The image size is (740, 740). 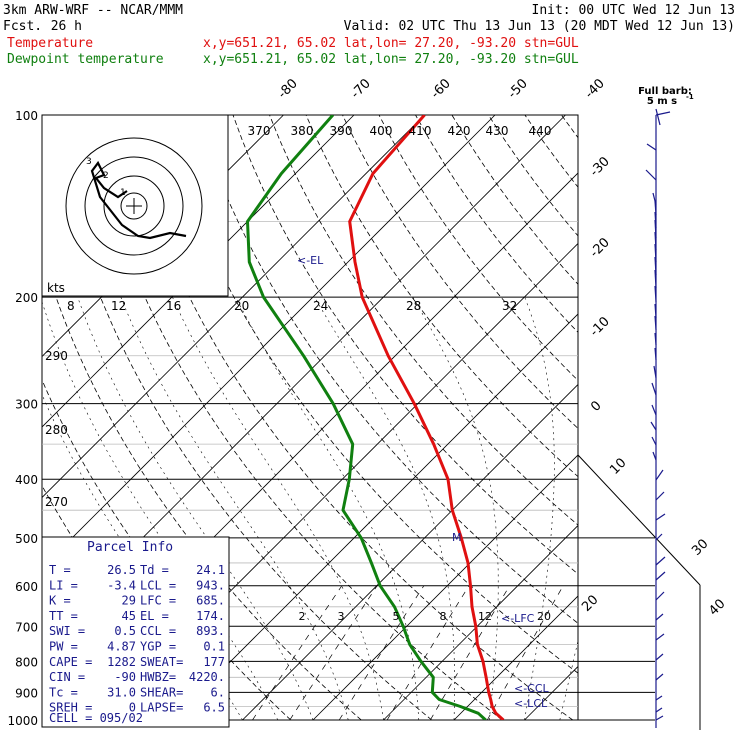 What do you see at coordinates (717, 608) in the screenshot?
I see `isotherm-label-40: 40` at bounding box center [717, 608].